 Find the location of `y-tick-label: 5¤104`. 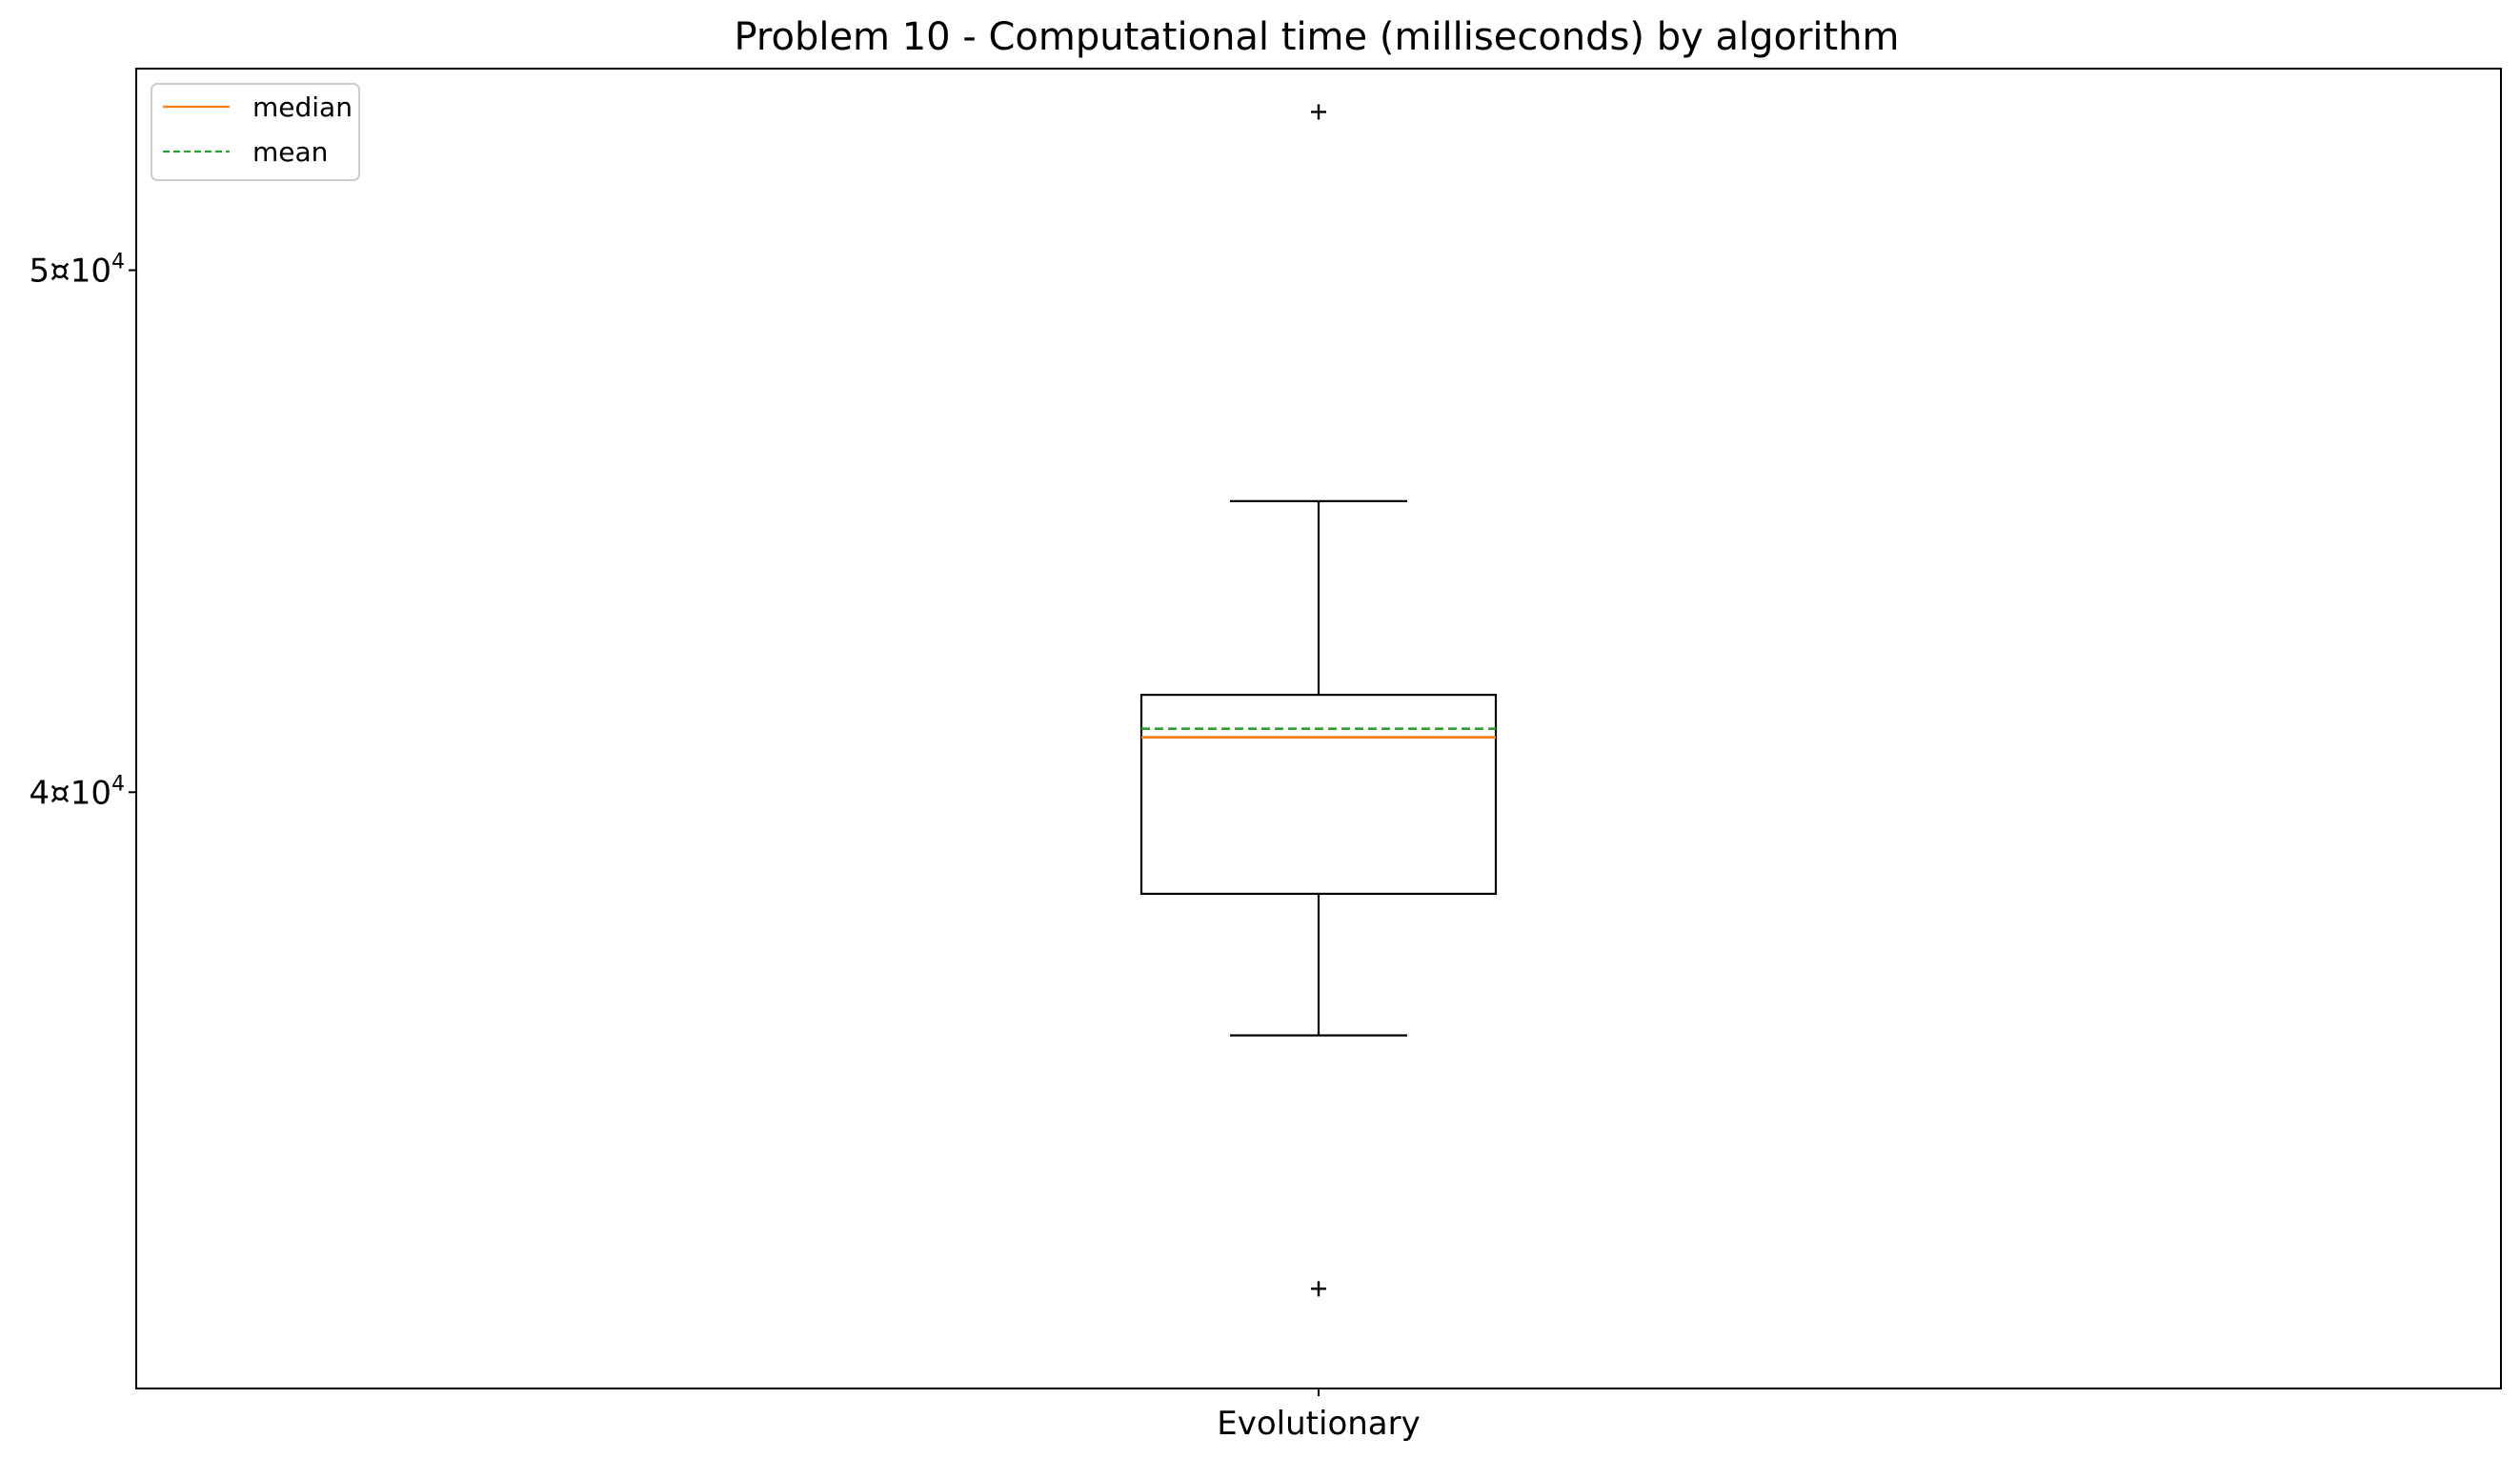

y-tick-label: 5¤104 is located at coordinates (77, 271).